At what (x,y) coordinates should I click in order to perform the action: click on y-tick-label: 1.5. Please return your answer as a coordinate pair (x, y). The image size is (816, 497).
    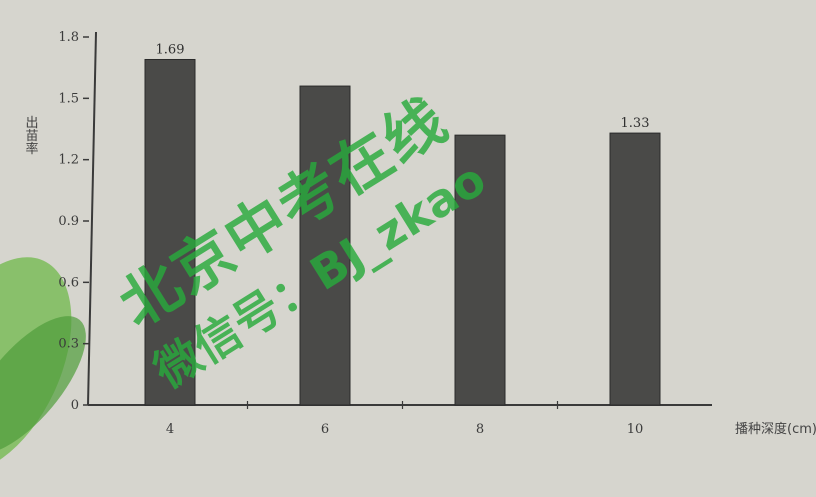
    Looking at the image, I should click on (68, 98).